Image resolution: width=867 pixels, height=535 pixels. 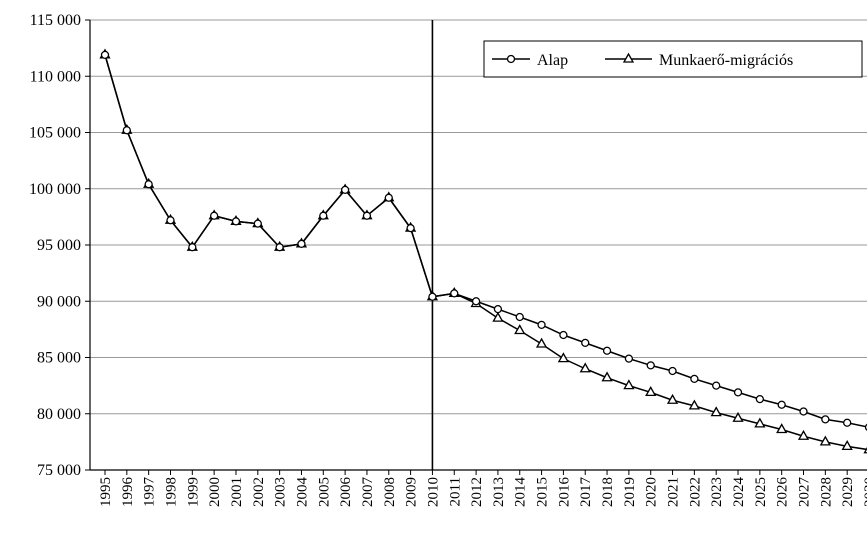 What do you see at coordinates (59, 358) in the screenshot?
I see `y-tick-label: 85 000` at bounding box center [59, 358].